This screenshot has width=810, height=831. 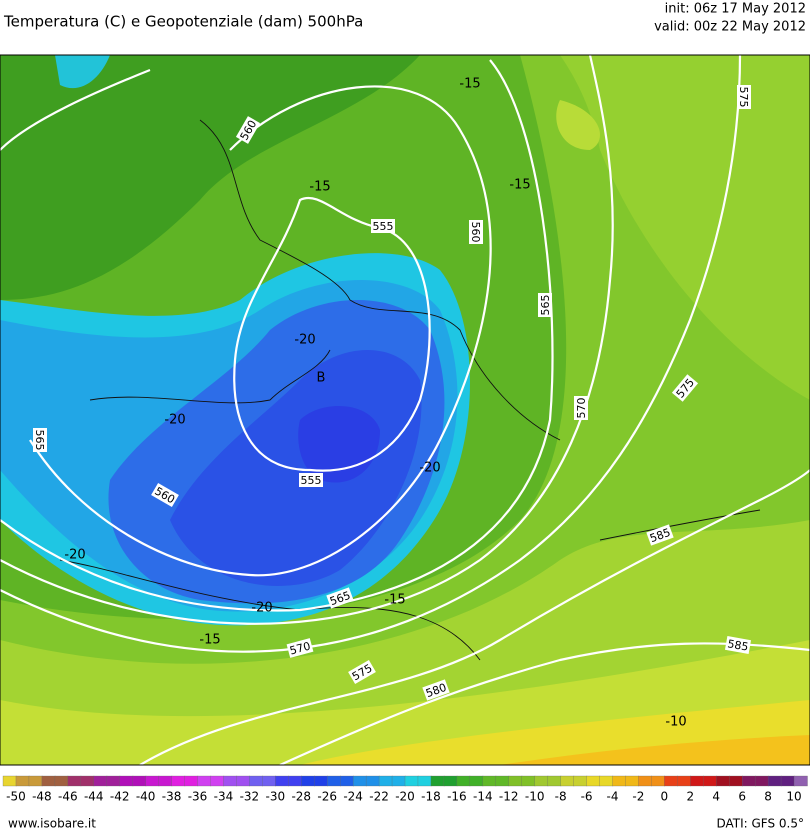 I want to click on colorbar-label: -26, so click(x=327, y=797).